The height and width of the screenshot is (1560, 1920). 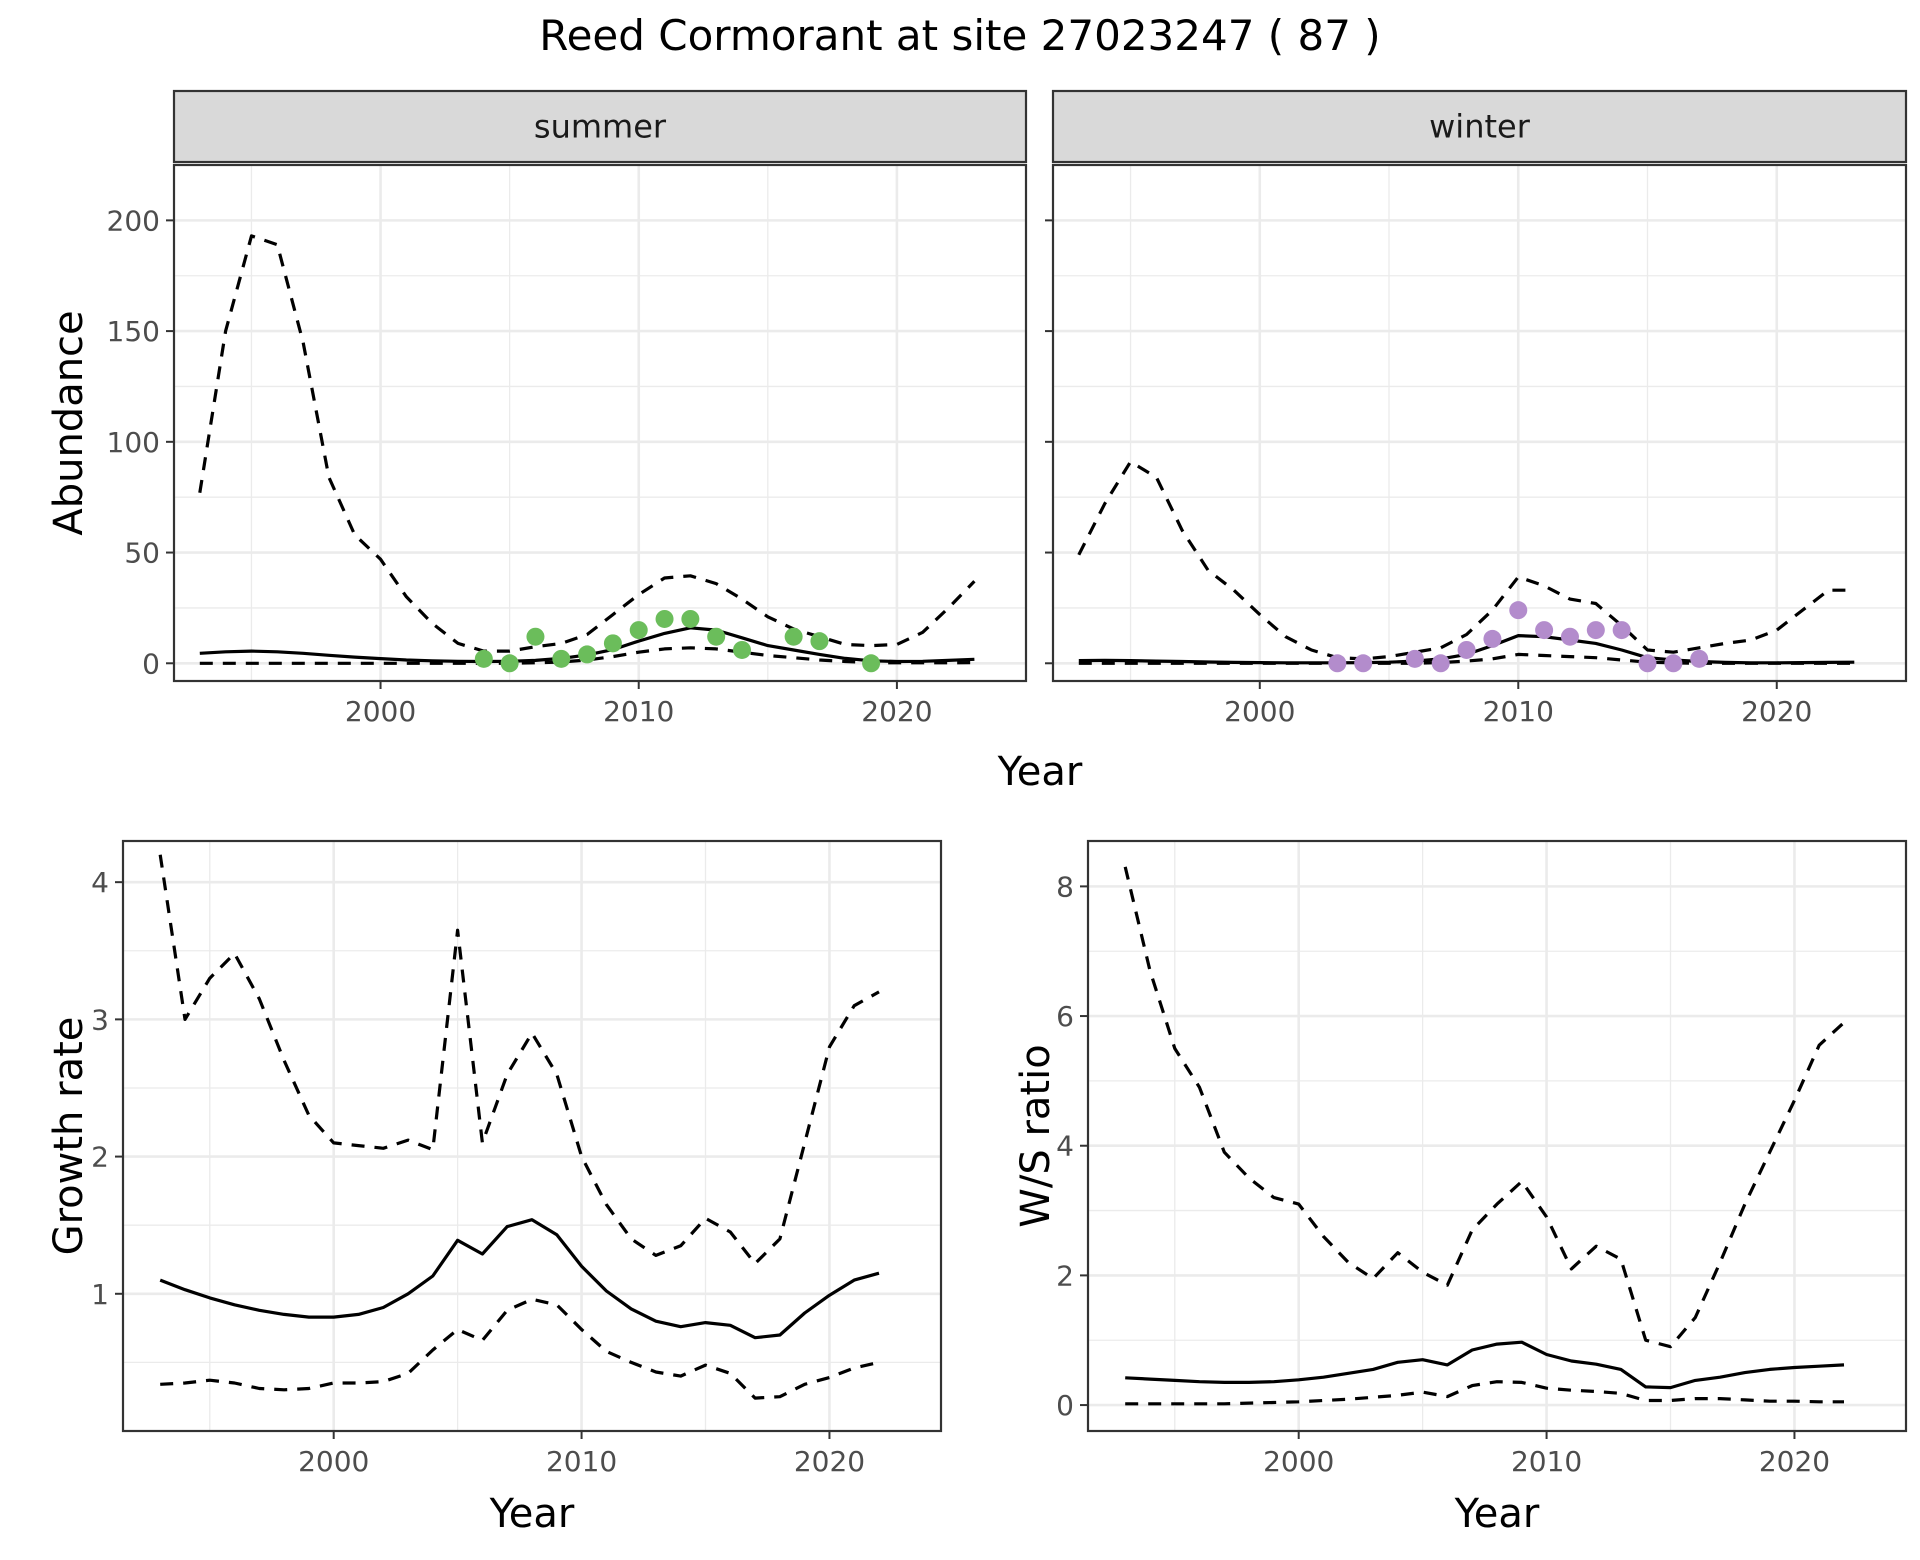 I want to click on summer-x-tick-label: 2020, so click(x=896, y=711).